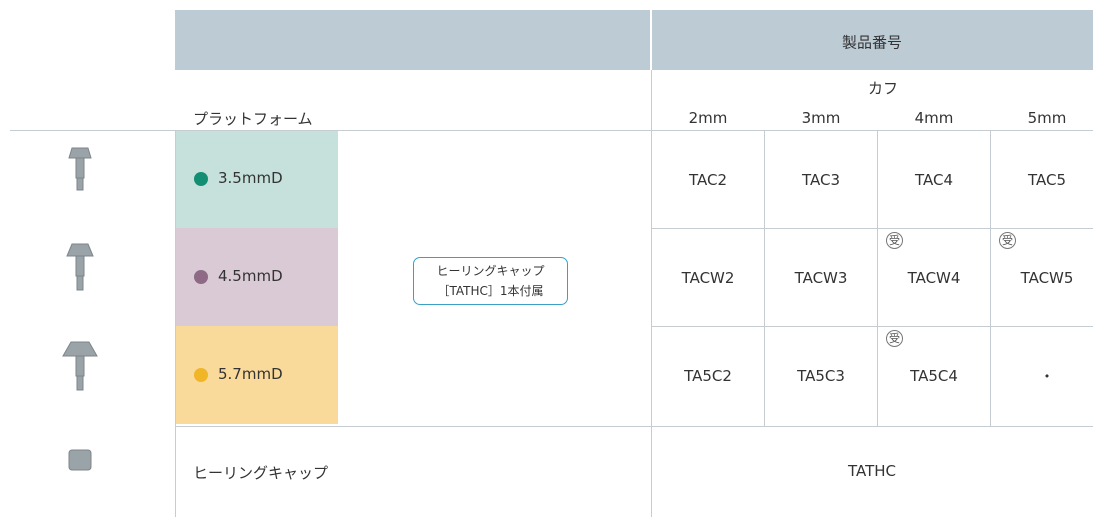 Image resolution: width=1093 pixels, height=520 pixels. What do you see at coordinates (821, 180) in the screenshot?
I see `product-code: TAC3` at bounding box center [821, 180].